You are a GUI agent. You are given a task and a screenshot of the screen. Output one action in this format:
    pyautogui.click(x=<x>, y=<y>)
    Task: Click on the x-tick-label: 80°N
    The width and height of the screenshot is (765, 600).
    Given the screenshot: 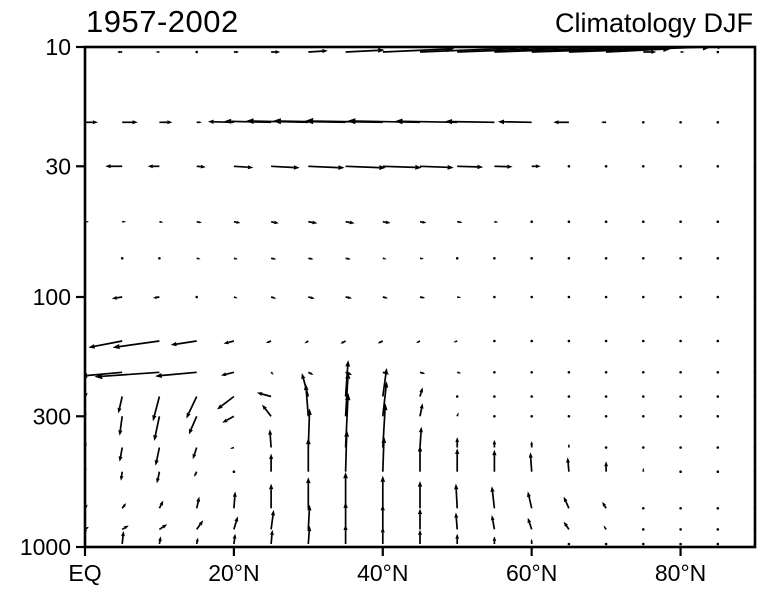 What is the action you would take?
    pyautogui.click(x=680, y=573)
    